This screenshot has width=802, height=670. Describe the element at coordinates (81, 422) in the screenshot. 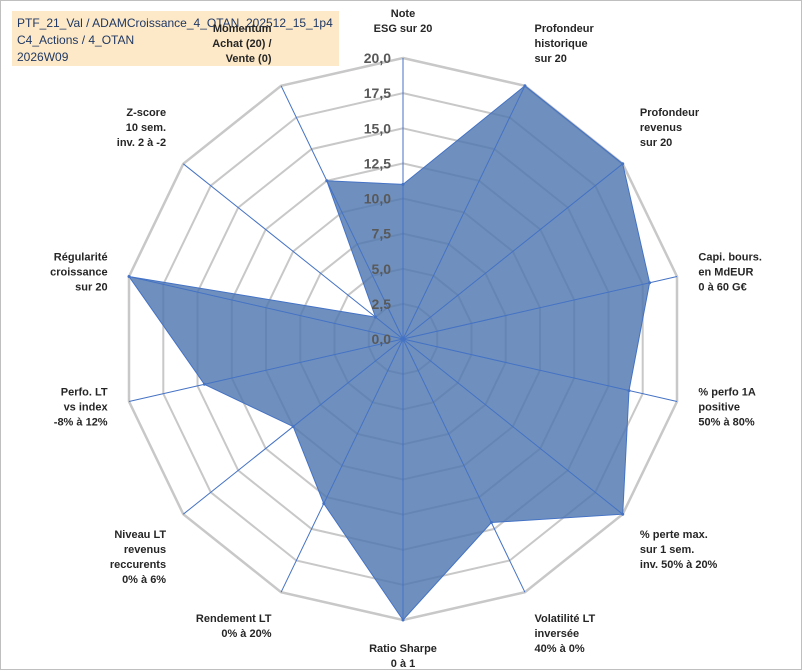

I see `axis-label-line: -8% à 12%` at that location.